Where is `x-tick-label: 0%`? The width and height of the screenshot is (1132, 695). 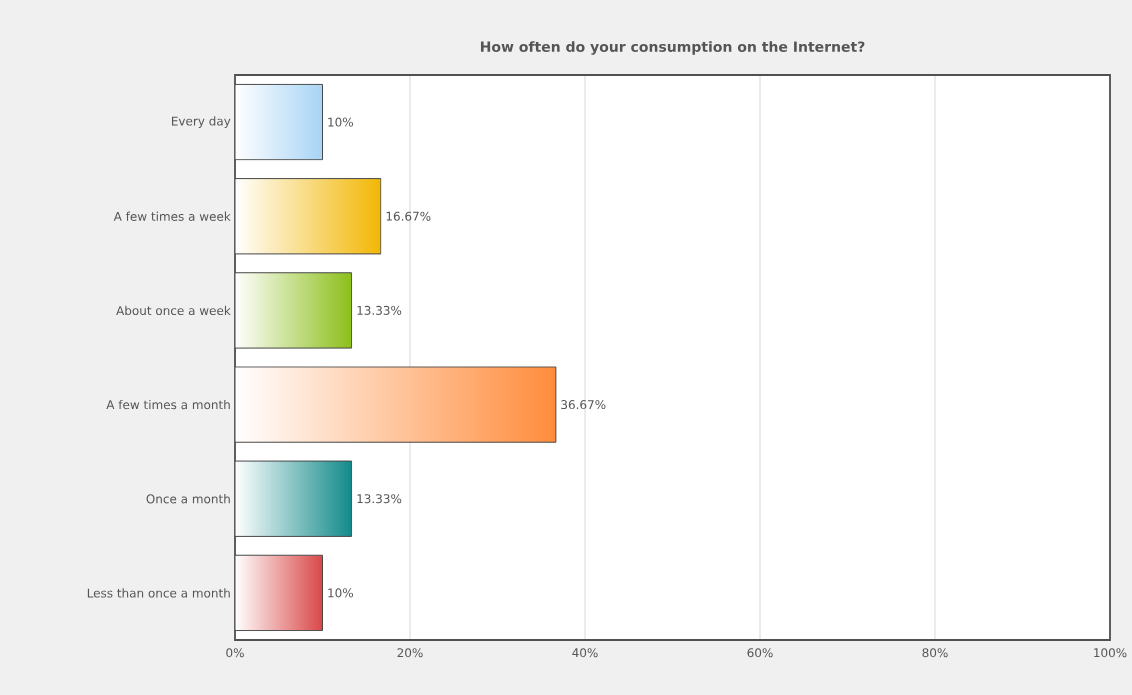
x-tick-label: 0% is located at coordinates (235, 653).